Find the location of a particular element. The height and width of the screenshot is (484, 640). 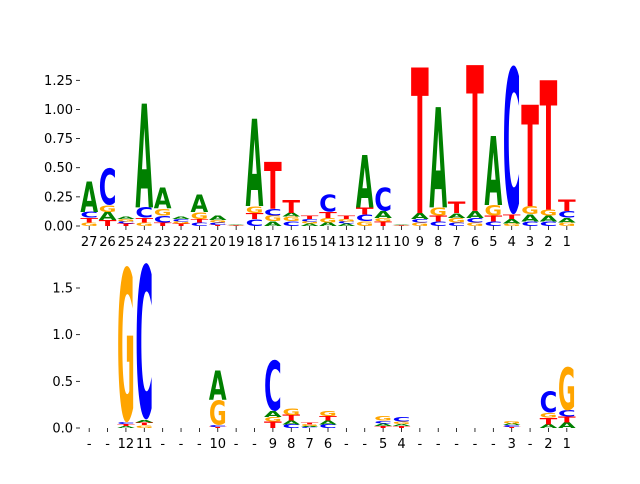

xtick-label: 9 is located at coordinates (420, 242).